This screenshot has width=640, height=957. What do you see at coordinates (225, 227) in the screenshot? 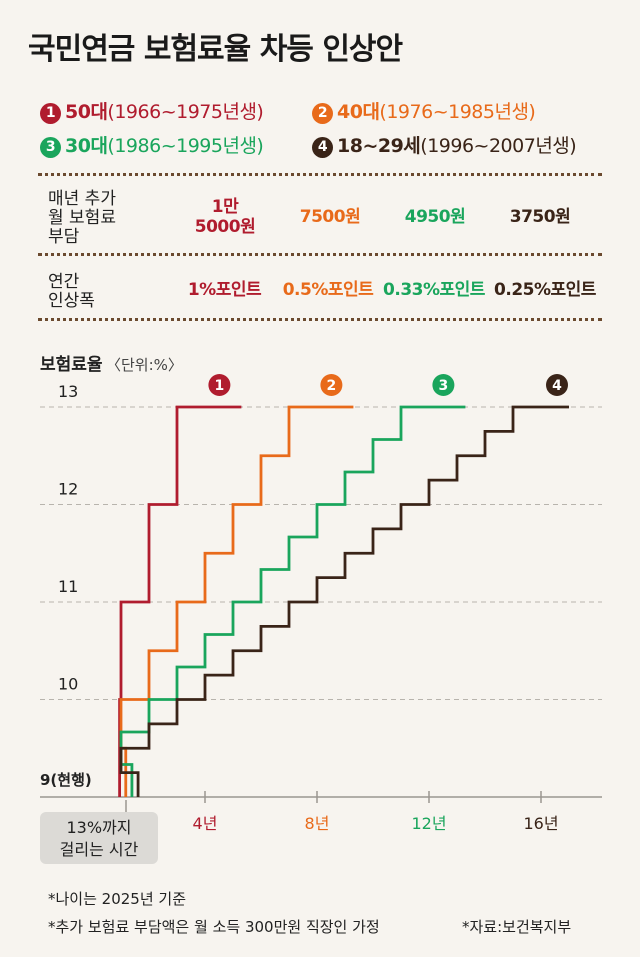
I see `value-line: 5000원` at bounding box center [225, 227].